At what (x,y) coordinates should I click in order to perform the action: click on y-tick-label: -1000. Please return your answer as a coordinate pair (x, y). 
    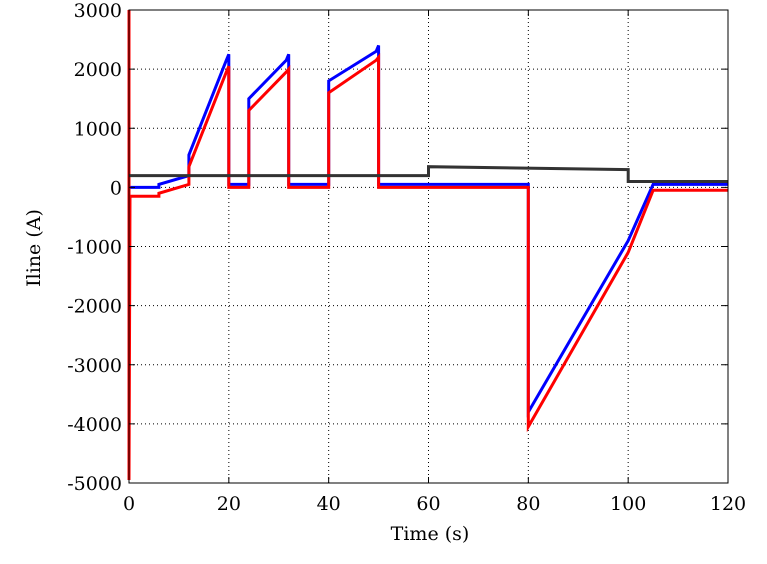
    Looking at the image, I should click on (94, 248).